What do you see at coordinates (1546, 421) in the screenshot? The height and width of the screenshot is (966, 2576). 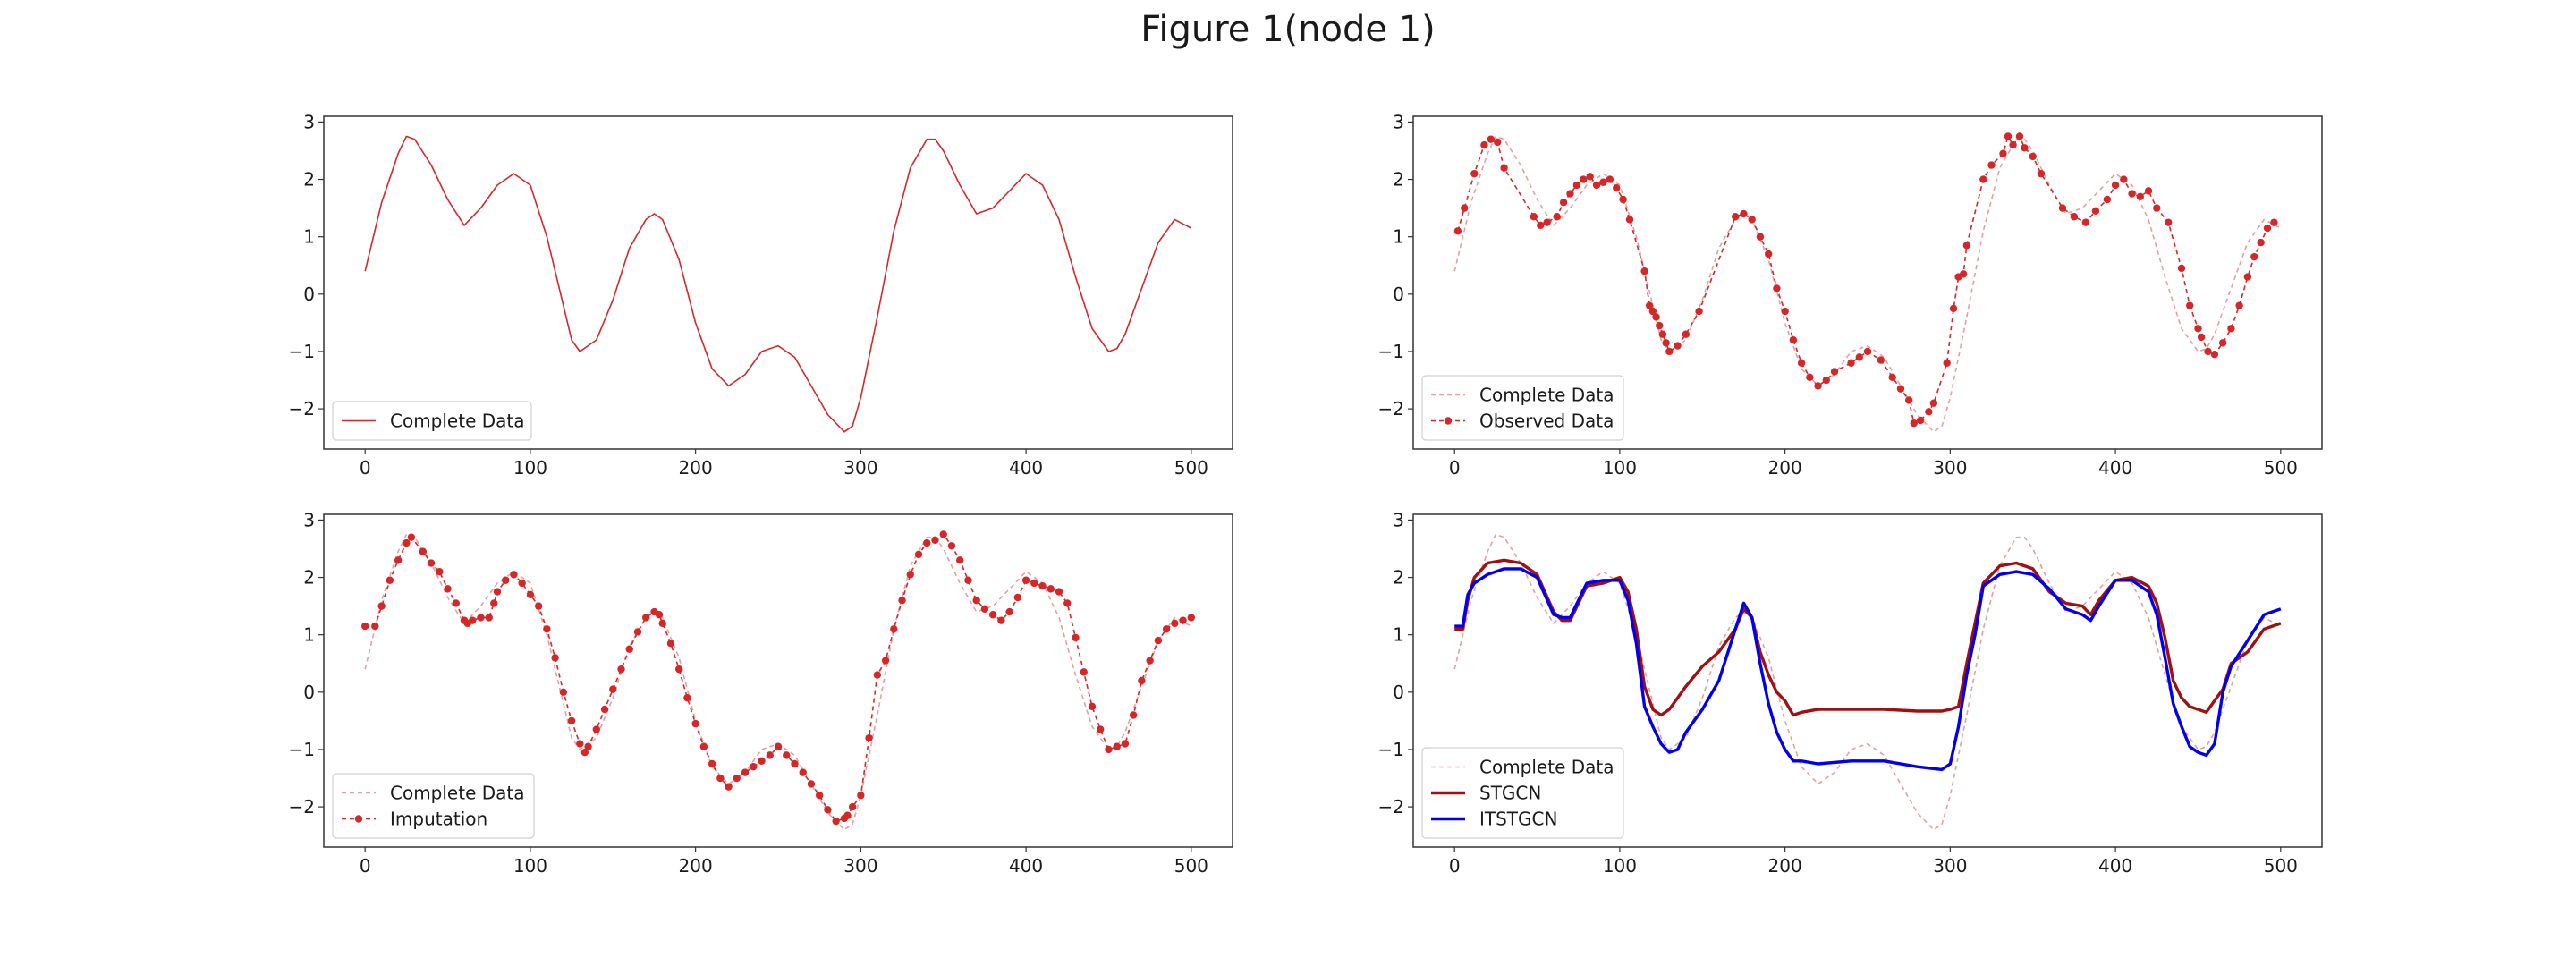 I see `legend-label: Observed Data` at bounding box center [1546, 421].